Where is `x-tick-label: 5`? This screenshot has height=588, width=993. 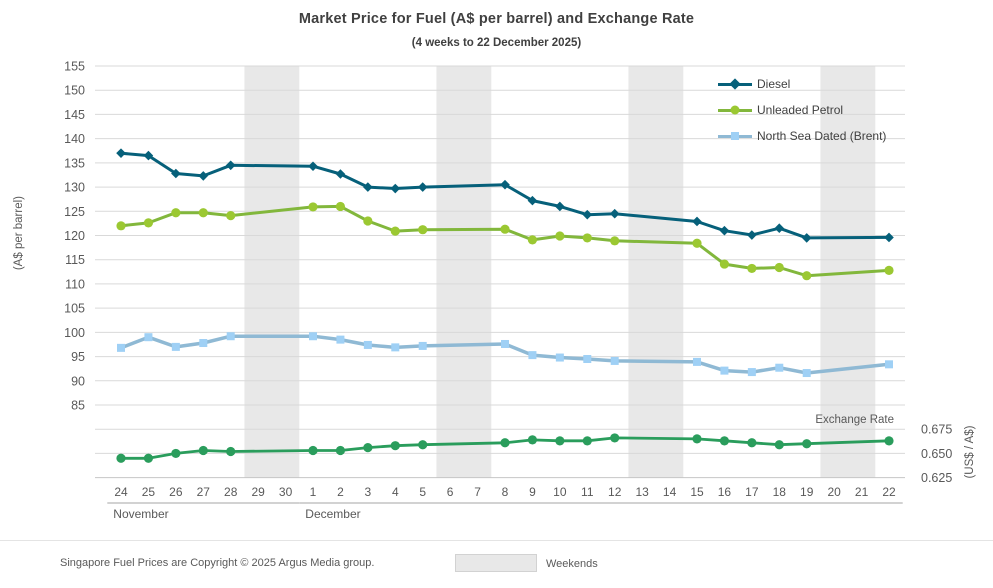
x-tick-label: 5 is located at coordinates (422, 492).